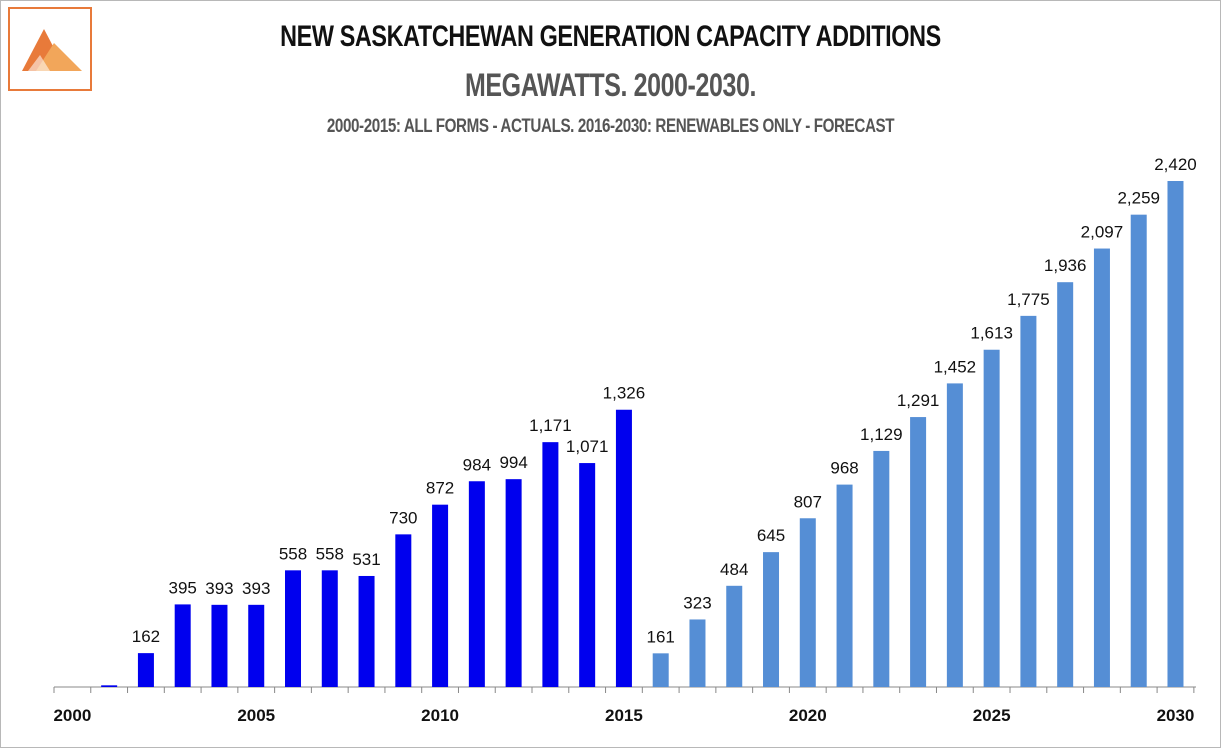 This screenshot has width=1221, height=748. I want to click on data-label: 645, so click(771, 535).